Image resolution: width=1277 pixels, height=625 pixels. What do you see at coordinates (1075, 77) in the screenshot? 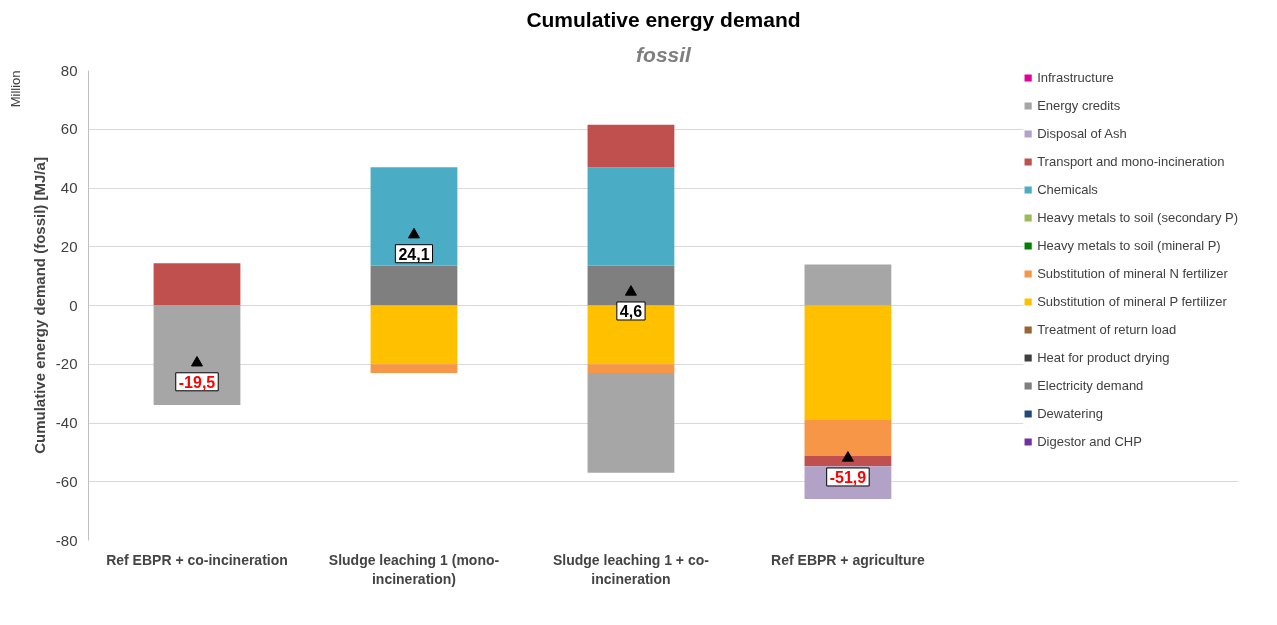
I see `legend-label: Infrastructure` at bounding box center [1075, 77].